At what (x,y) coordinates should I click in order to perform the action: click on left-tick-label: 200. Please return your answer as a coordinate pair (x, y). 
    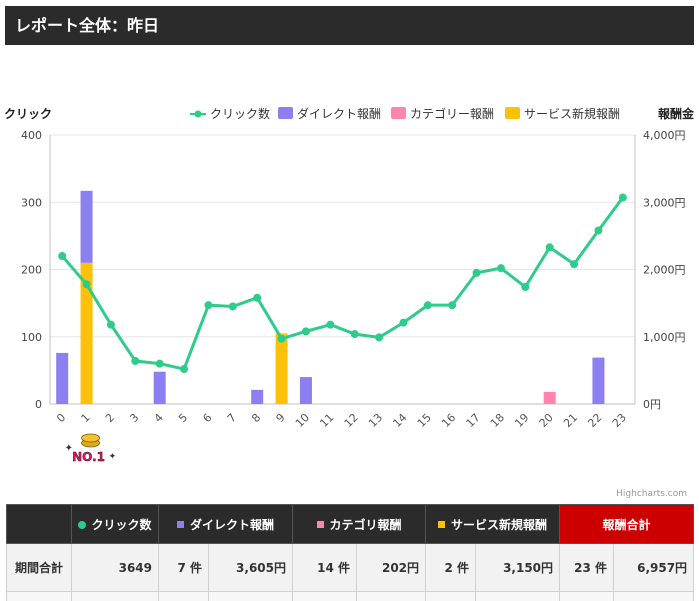
    Looking at the image, I should click on (31, 270).